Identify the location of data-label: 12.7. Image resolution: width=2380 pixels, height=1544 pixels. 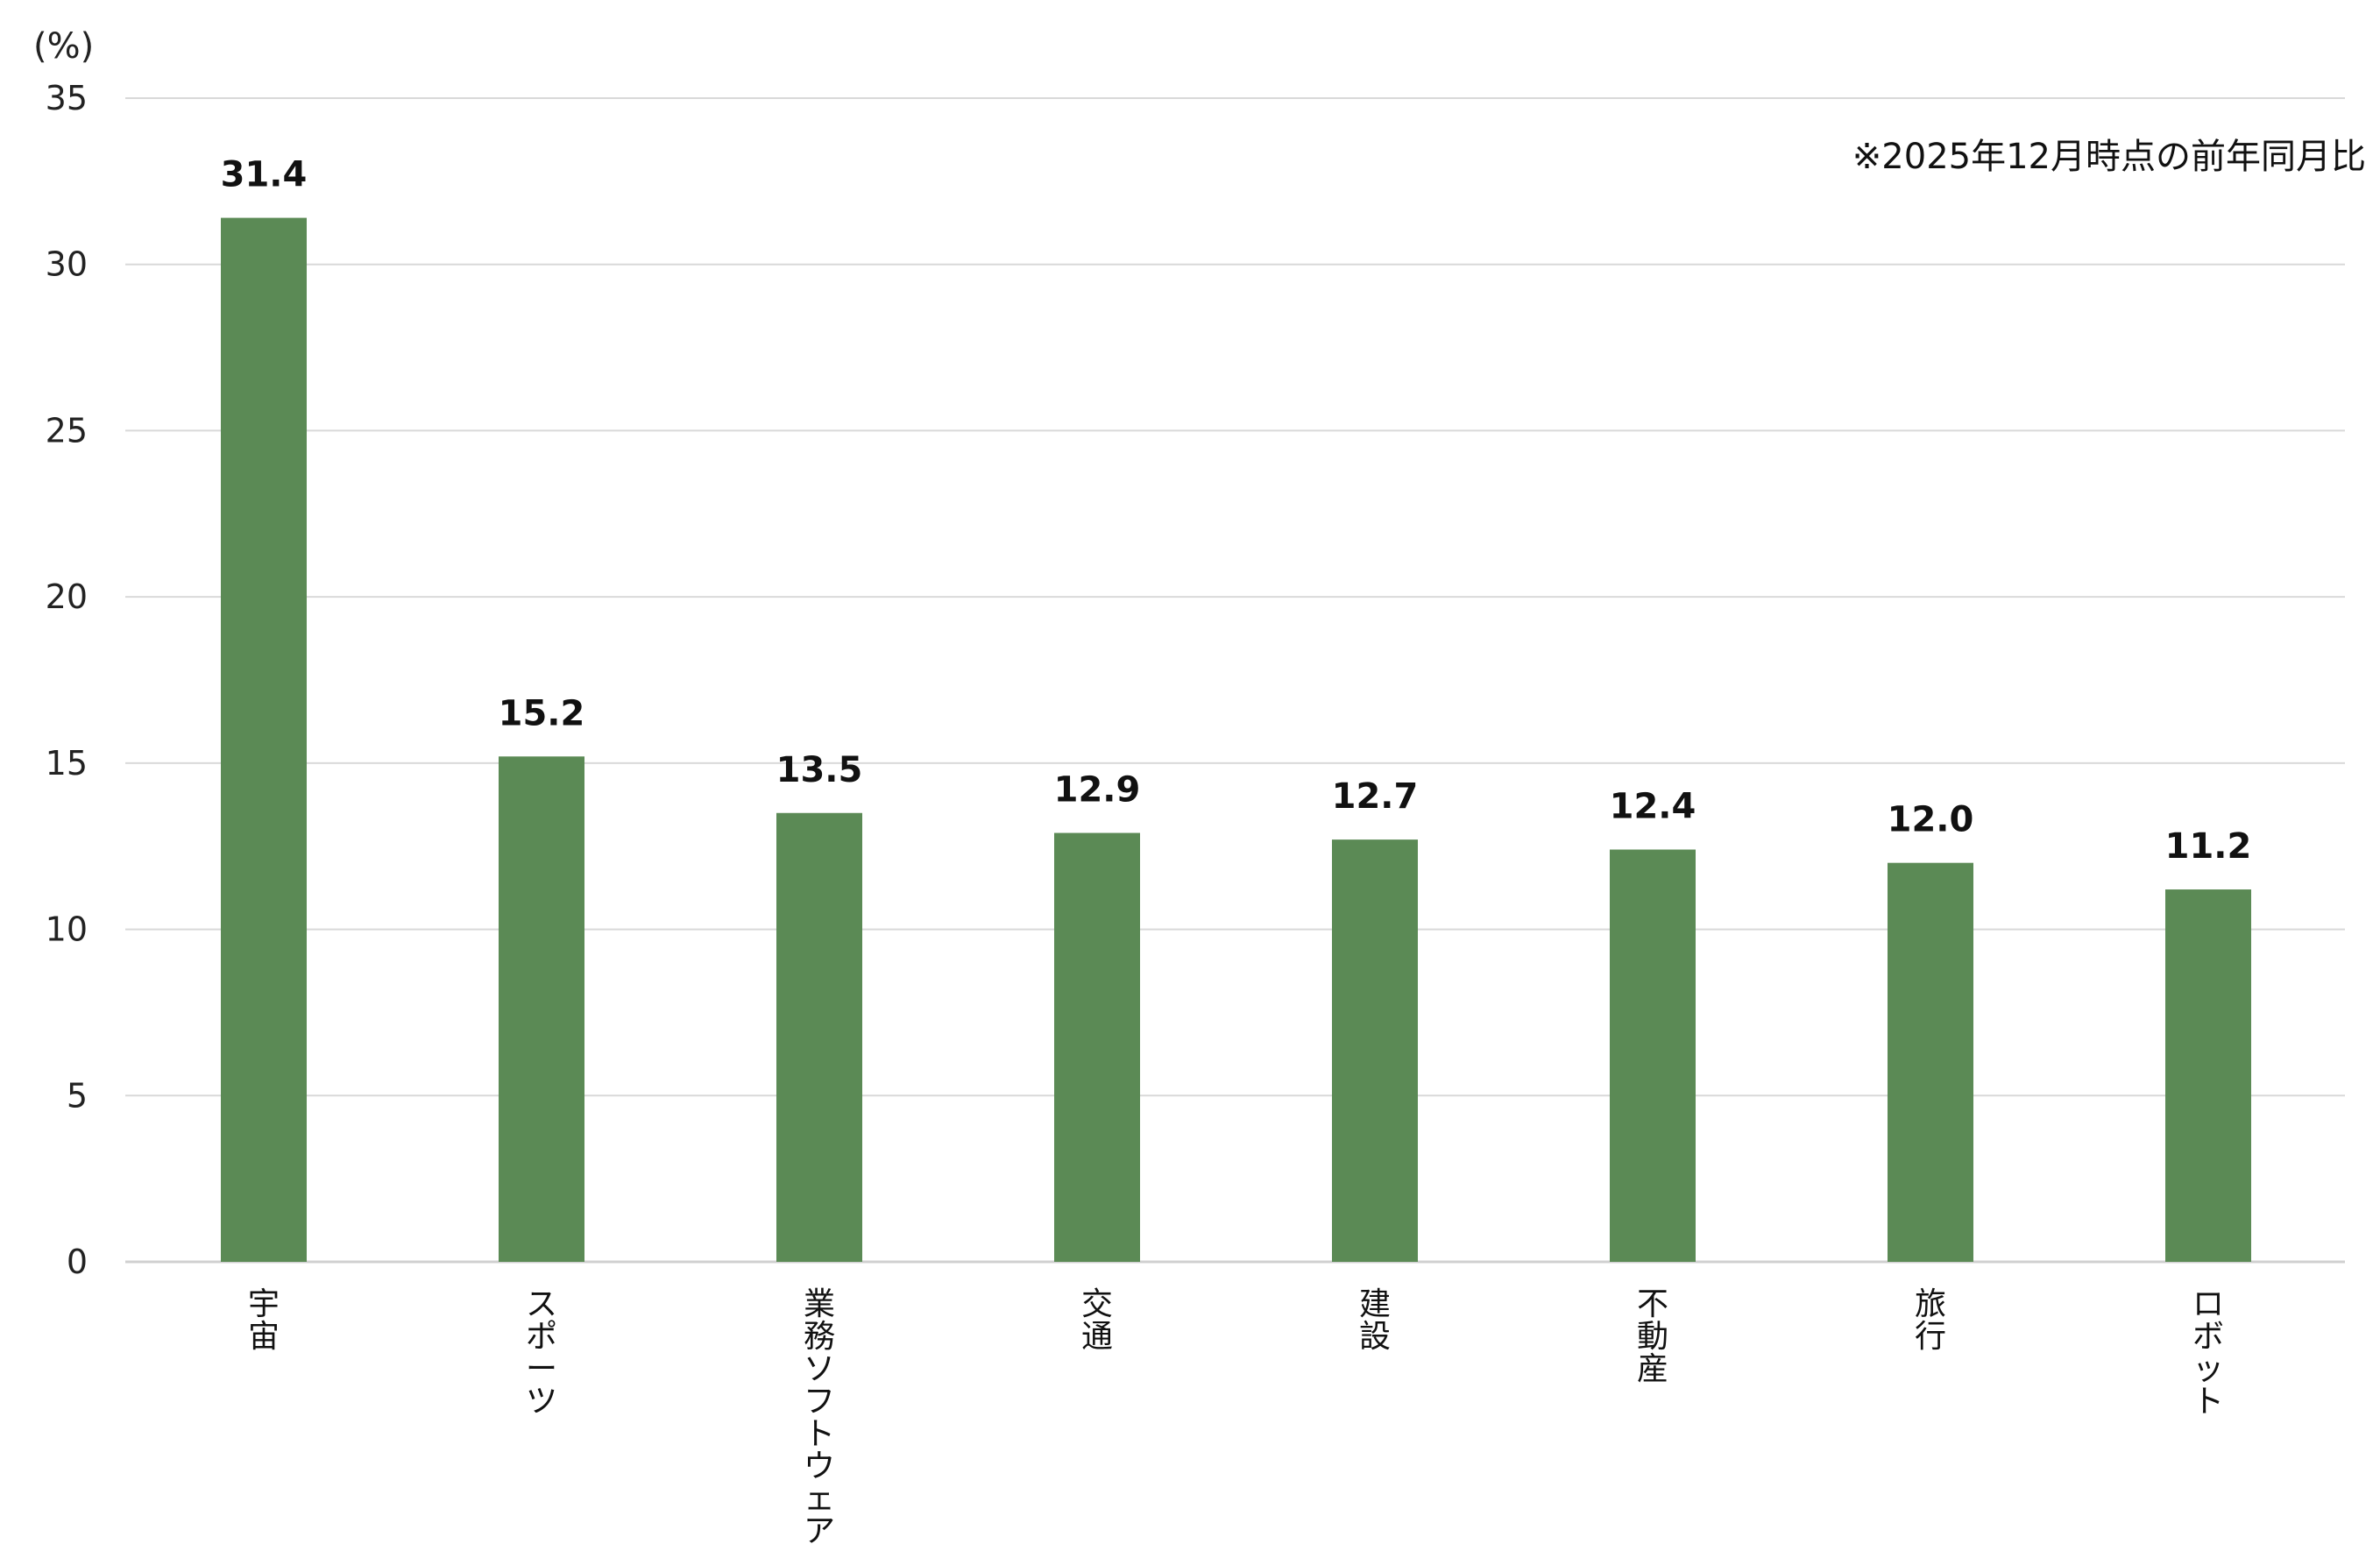
(1375, 796).